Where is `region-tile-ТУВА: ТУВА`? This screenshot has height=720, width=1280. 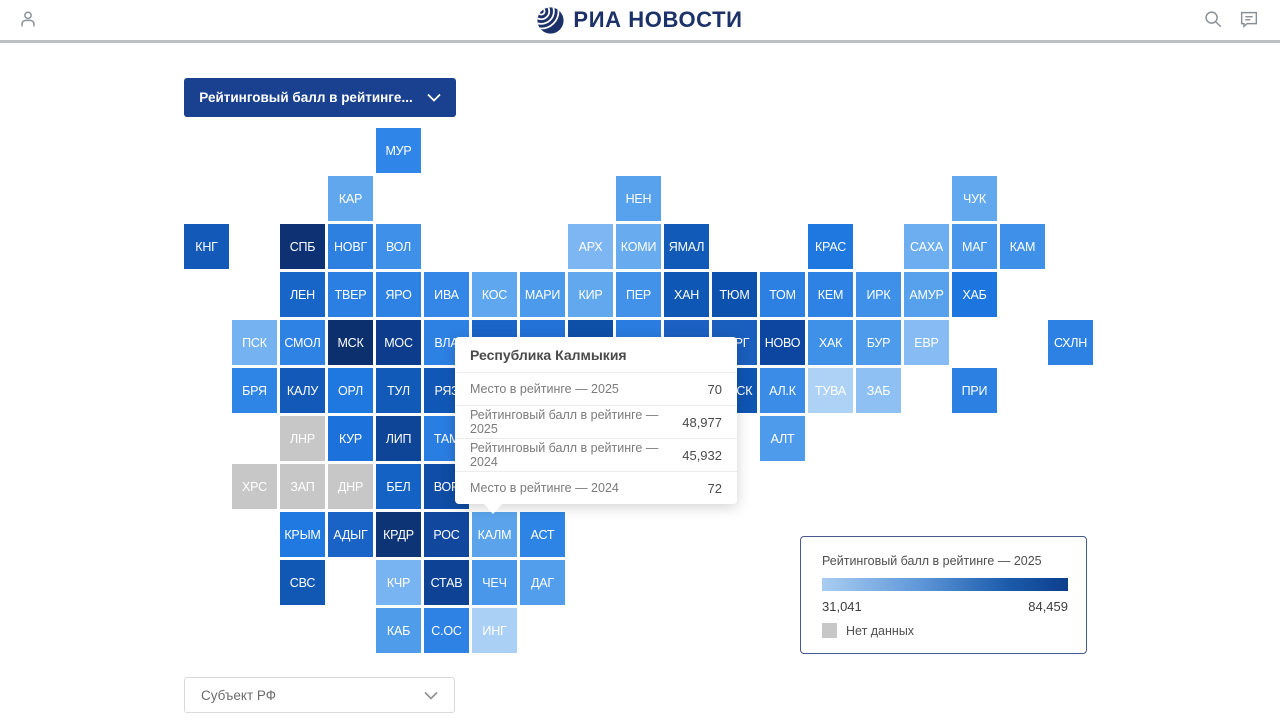
region-tile-ТУВА: ТУВА is located at coordinates (830, 390).